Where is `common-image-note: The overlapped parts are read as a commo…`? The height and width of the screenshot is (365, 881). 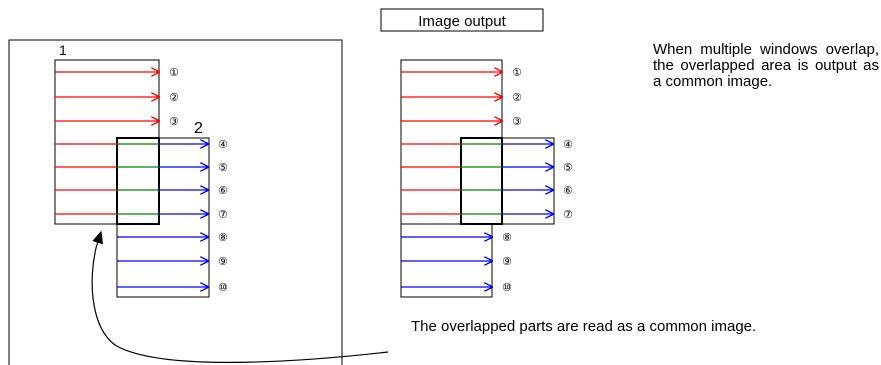
common-image-note: The overlapped parts are read as a commo… is located at coordinates (584, 326).